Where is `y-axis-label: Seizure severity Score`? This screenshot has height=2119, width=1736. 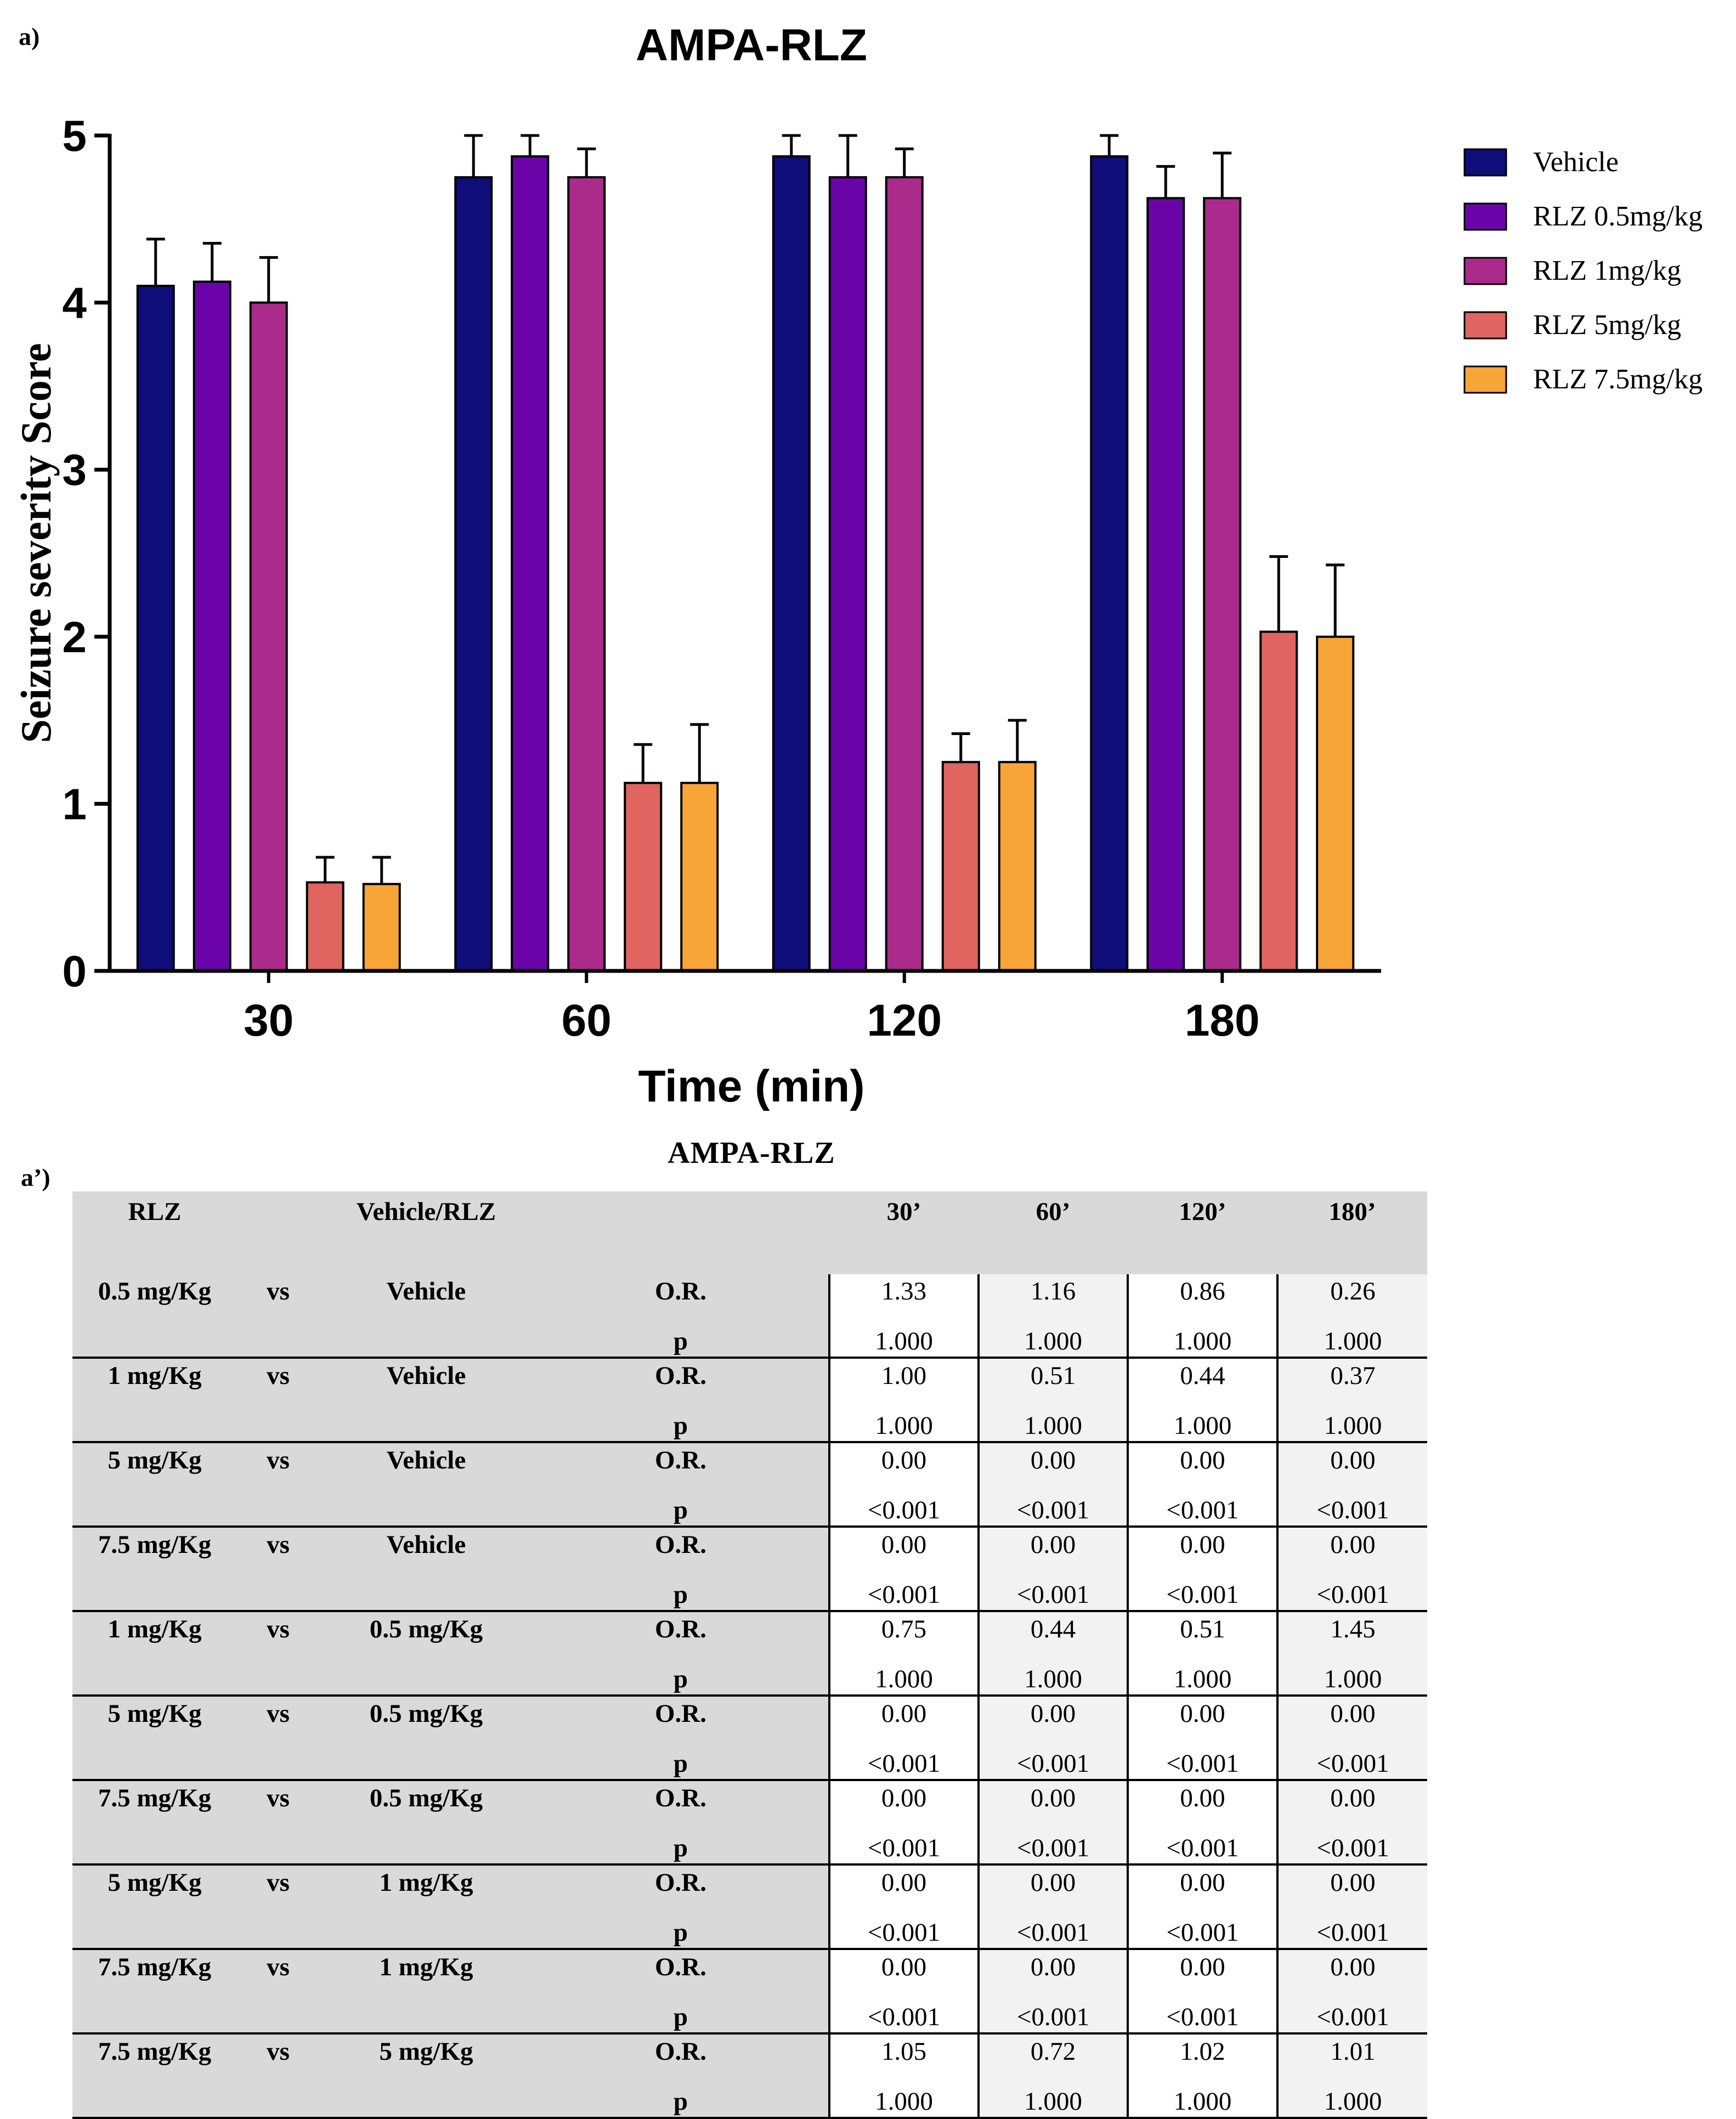
y-axis-label: Seizure severity Score is located at coordinates (36, 543).